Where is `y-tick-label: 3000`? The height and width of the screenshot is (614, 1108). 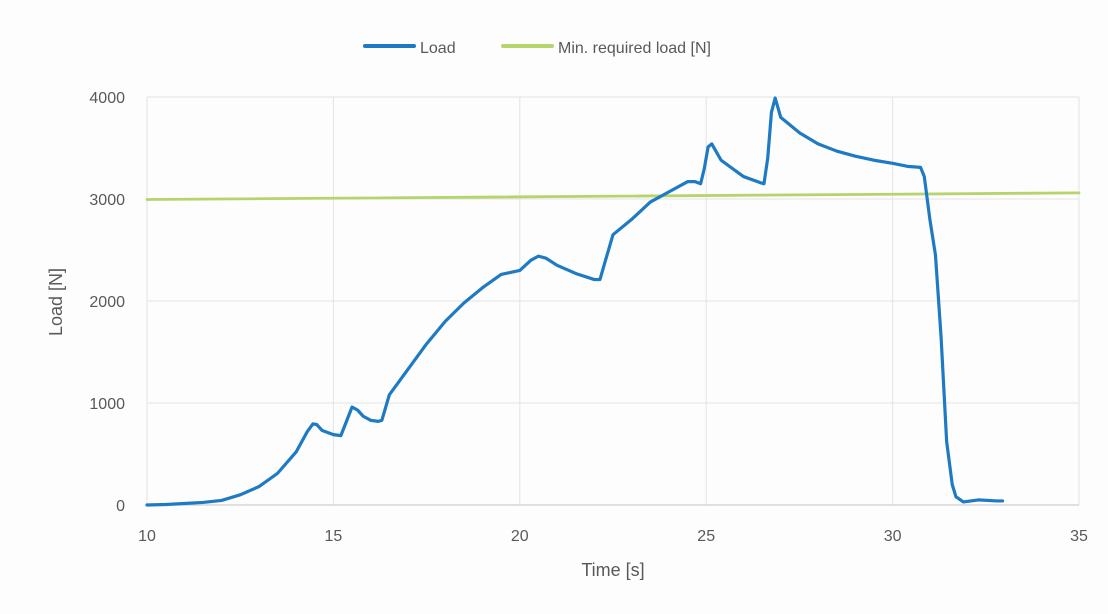
y-tick-label: 3000 is located at coordinates (107, 200).